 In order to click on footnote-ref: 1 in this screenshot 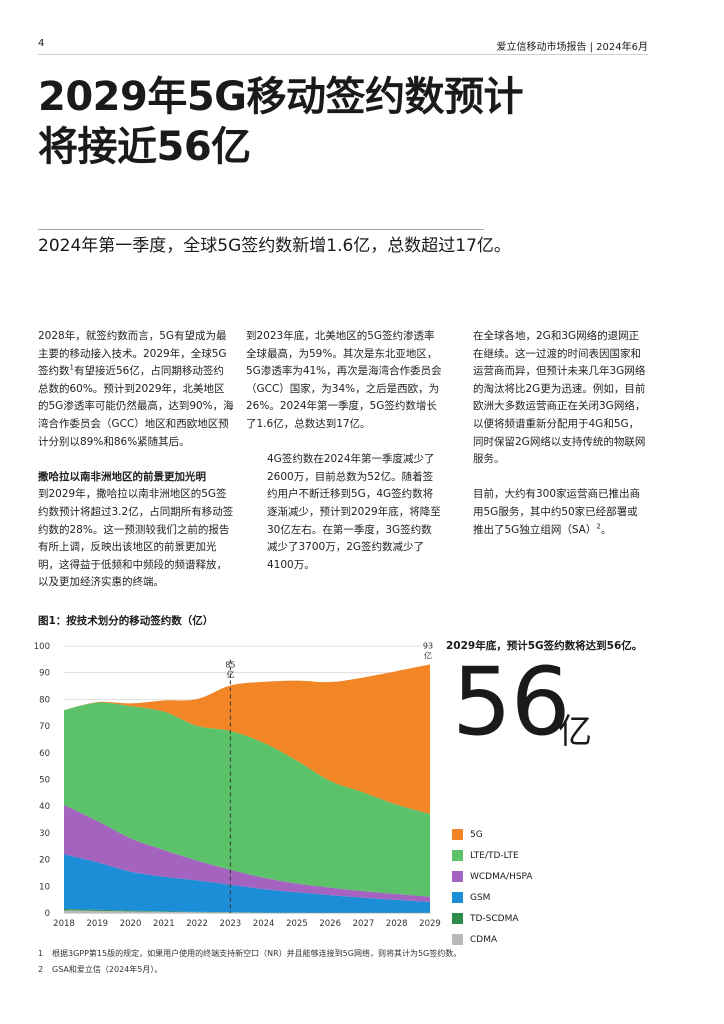, I will do `click(71, 367)`.